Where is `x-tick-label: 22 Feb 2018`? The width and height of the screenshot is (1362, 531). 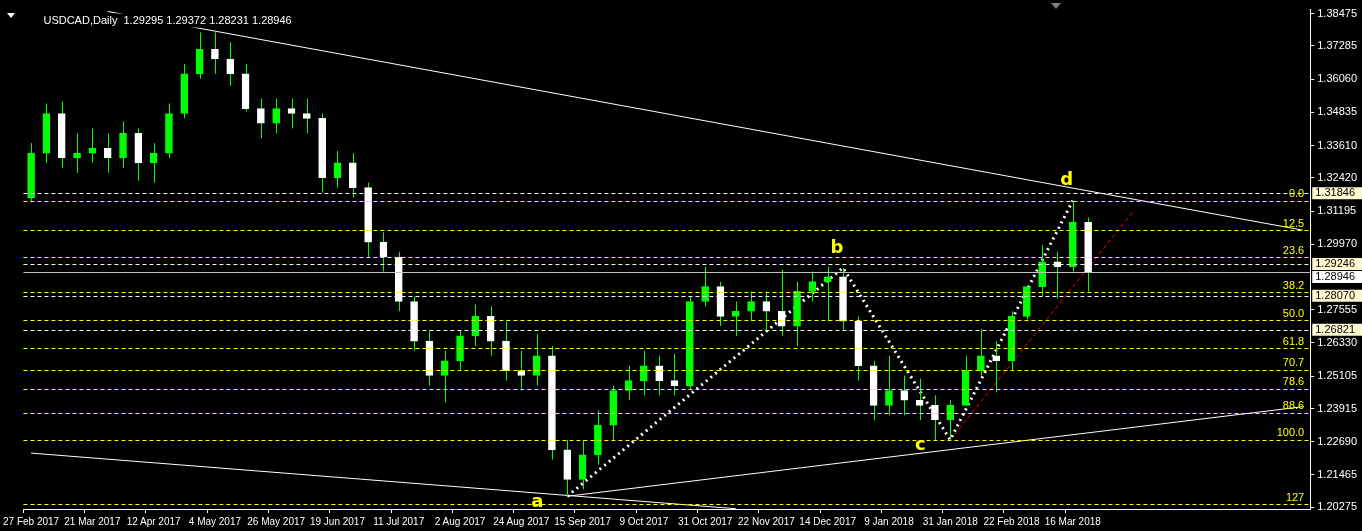
x-tick-label: 22 Feb 2018 is located at coordinates (1012, 521).